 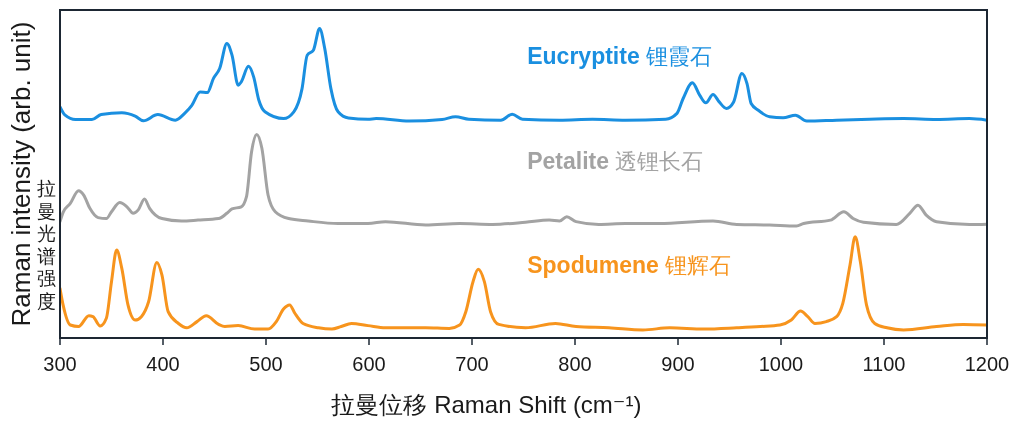 What do you see at coordinates (369, 364) in the screenshot?
I see `x-tick-label: 600` at bounding box center [369, 364].